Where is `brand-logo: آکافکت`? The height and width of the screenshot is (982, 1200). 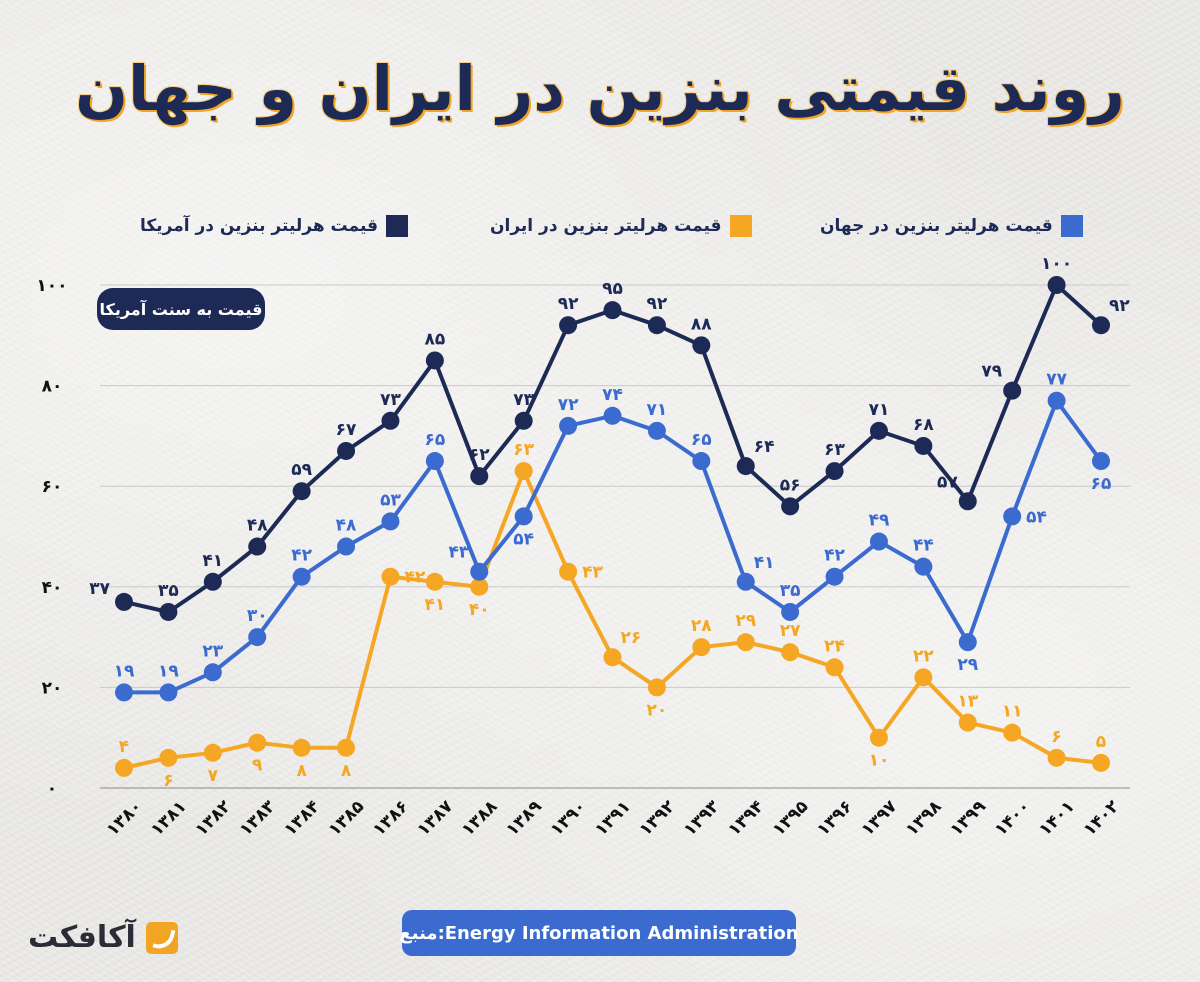 brand-logo: آکافکت is located at coordinates (103, 937).